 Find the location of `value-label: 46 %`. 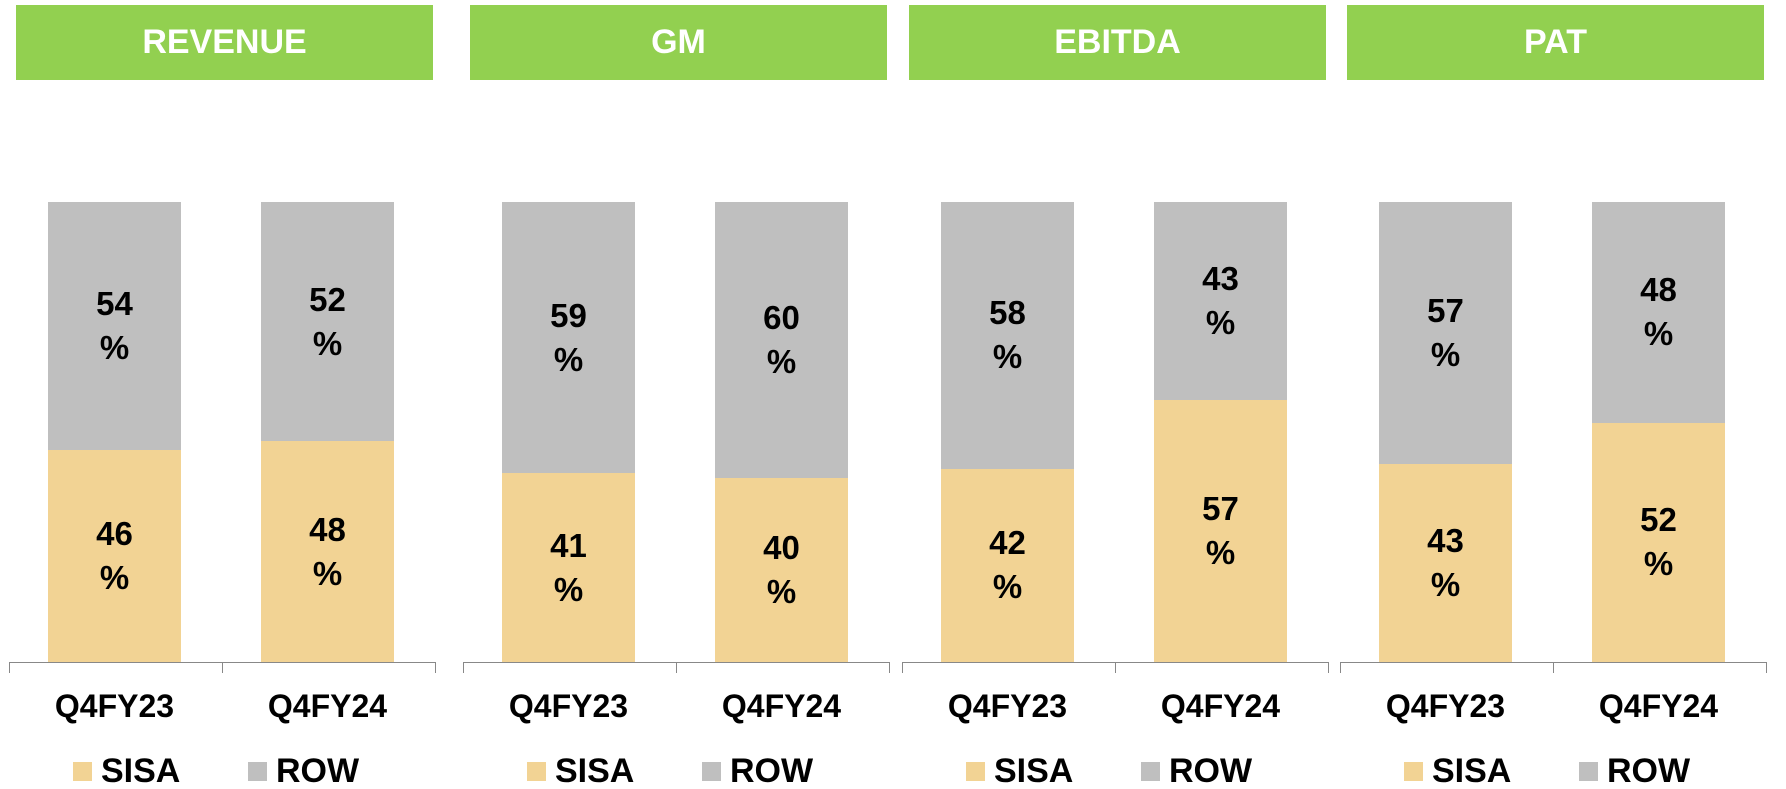

value-label: 46 % is located at coordinates (114, 556).